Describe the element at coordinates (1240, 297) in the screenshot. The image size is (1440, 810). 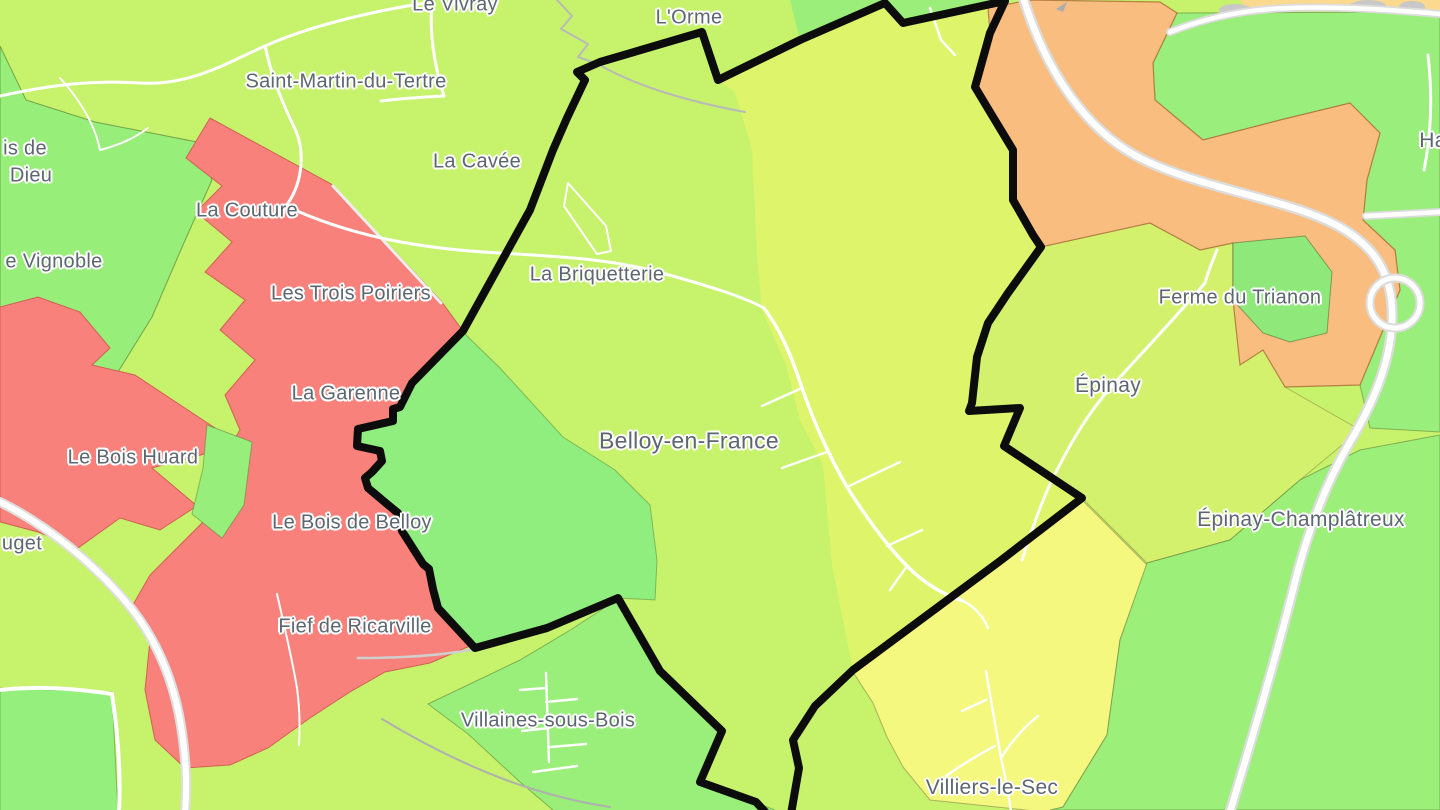
I see `map-label-ferme-du-trianon: Ferme du Trianon` at that location.